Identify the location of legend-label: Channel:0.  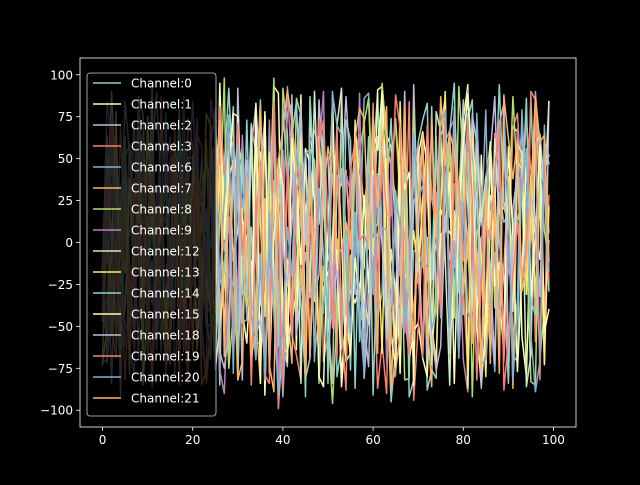
(161, 84).